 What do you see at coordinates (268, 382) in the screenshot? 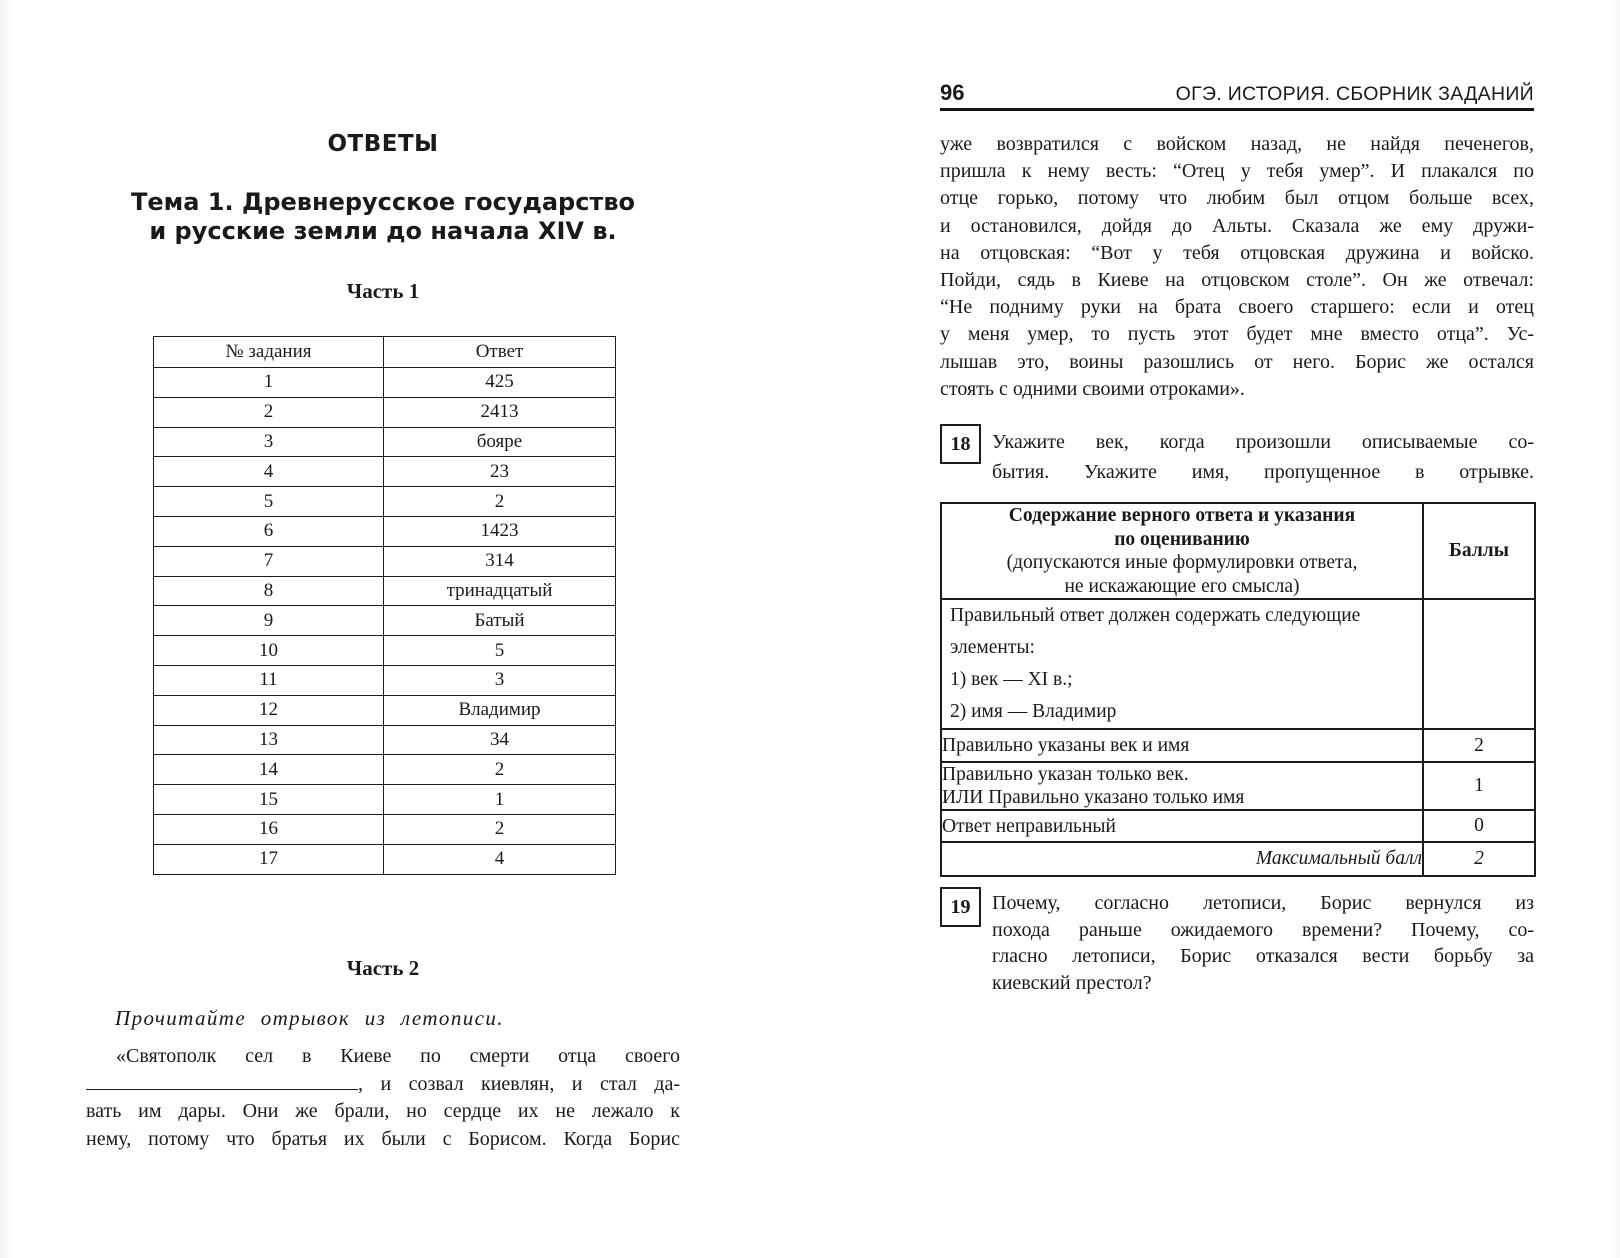
I see `task-number-cell: 1` at bounding box center [268, 382].